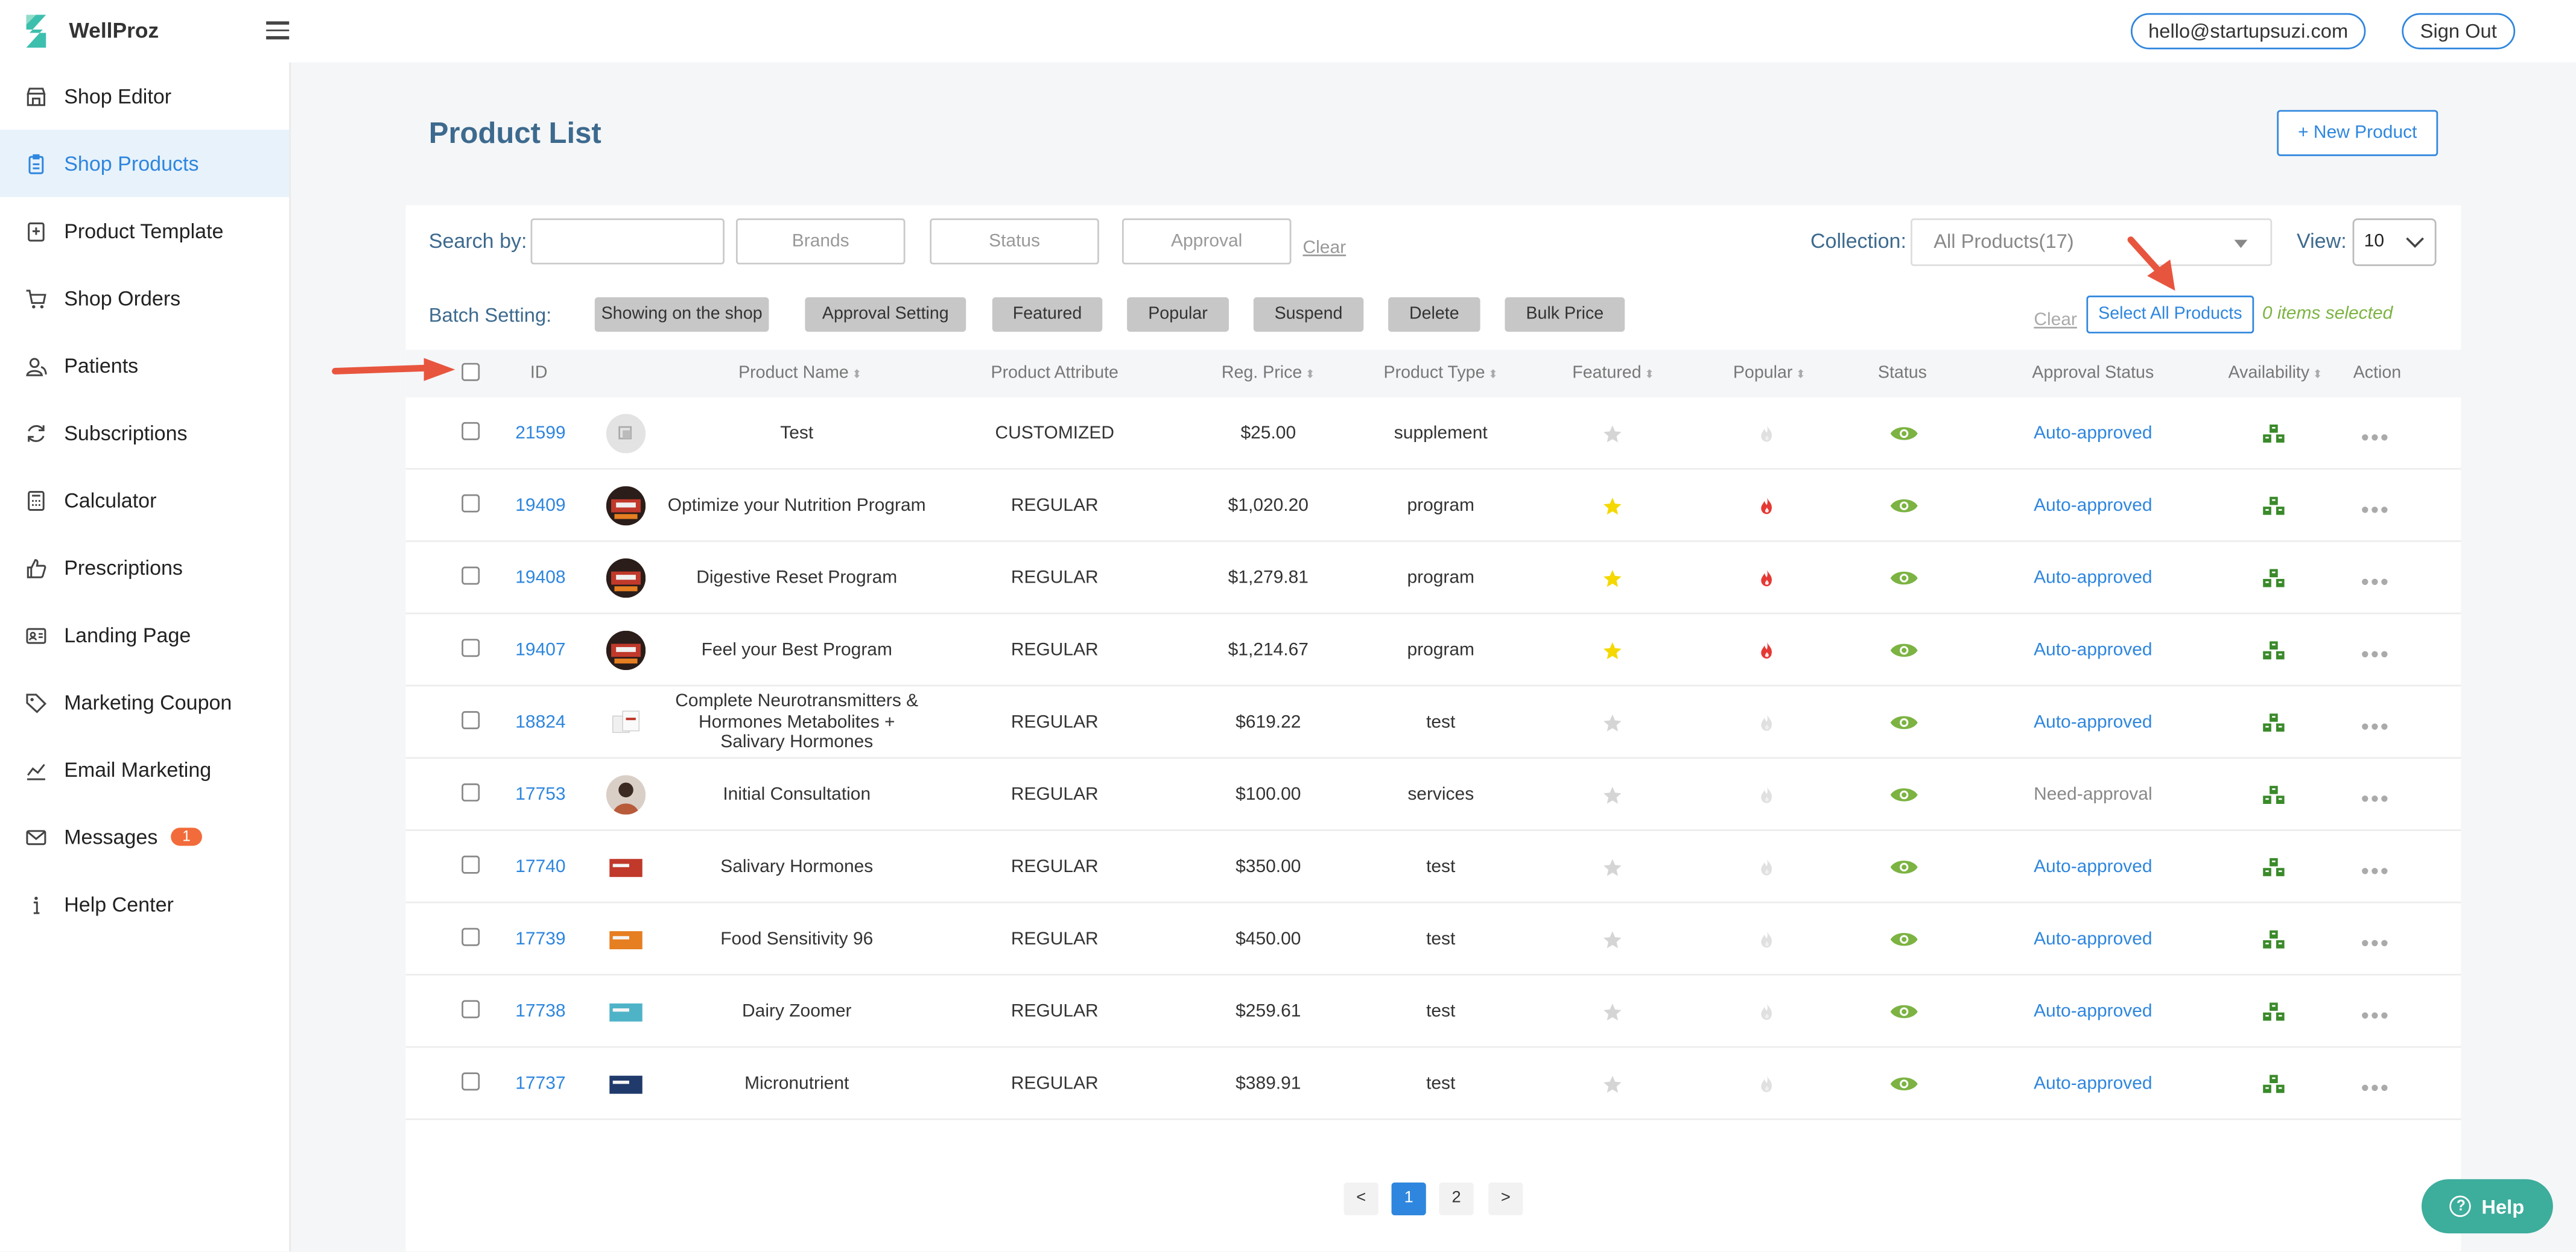 The width and height of the screenshot is (2576, 1252). Describe the element at coordinates (1324, 248) in the screenshot. I see `clear-filters-link: Clear` at that location.